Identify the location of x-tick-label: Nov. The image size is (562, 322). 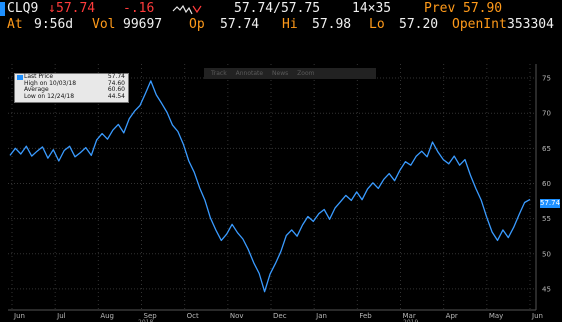
(237, 316).